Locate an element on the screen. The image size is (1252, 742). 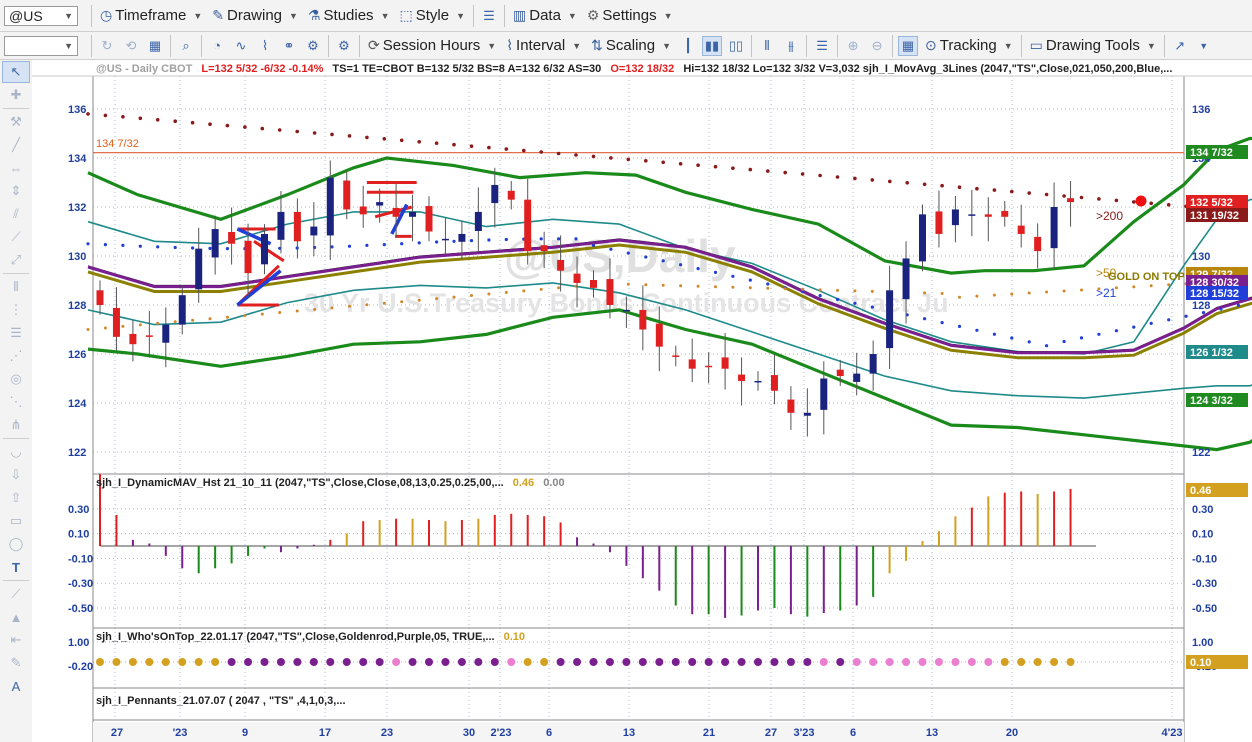
settings-menu: ⚙ Settings ▼ is located at coordinates (630, 16).